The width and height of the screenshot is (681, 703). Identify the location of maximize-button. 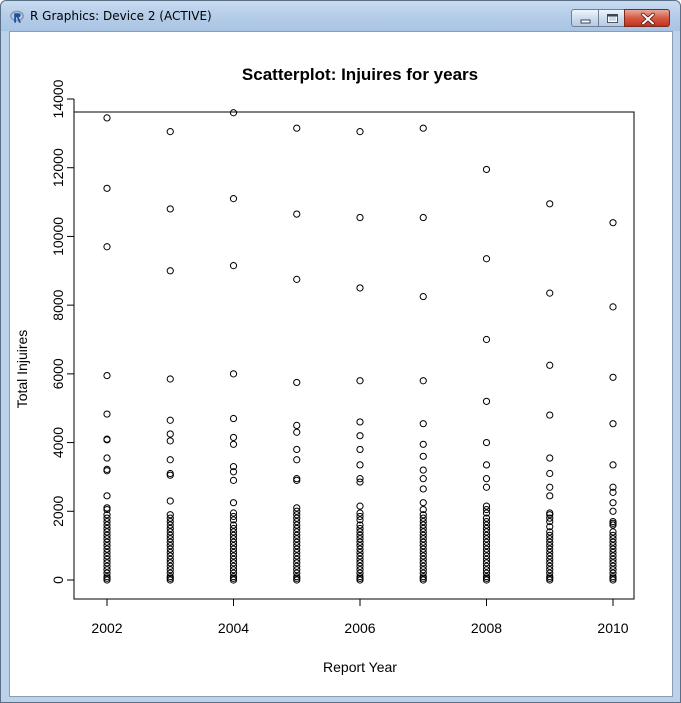
(611, 18).